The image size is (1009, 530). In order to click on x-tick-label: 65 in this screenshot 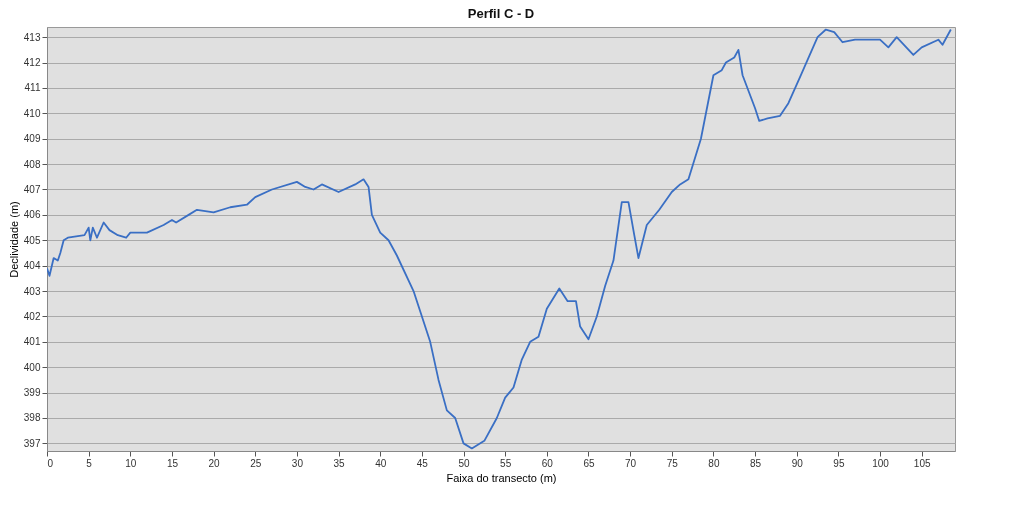, I will do `click(589, 463)`.